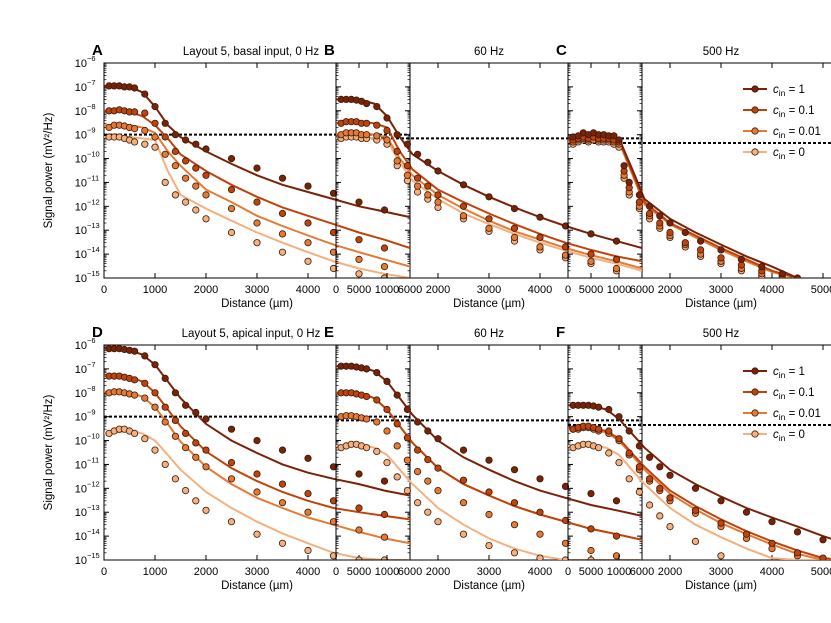  What do you see at coordinates (721, 52) in the screenshot?
I see `panel-title: 500 Hz` at bounding box center [721, 52].